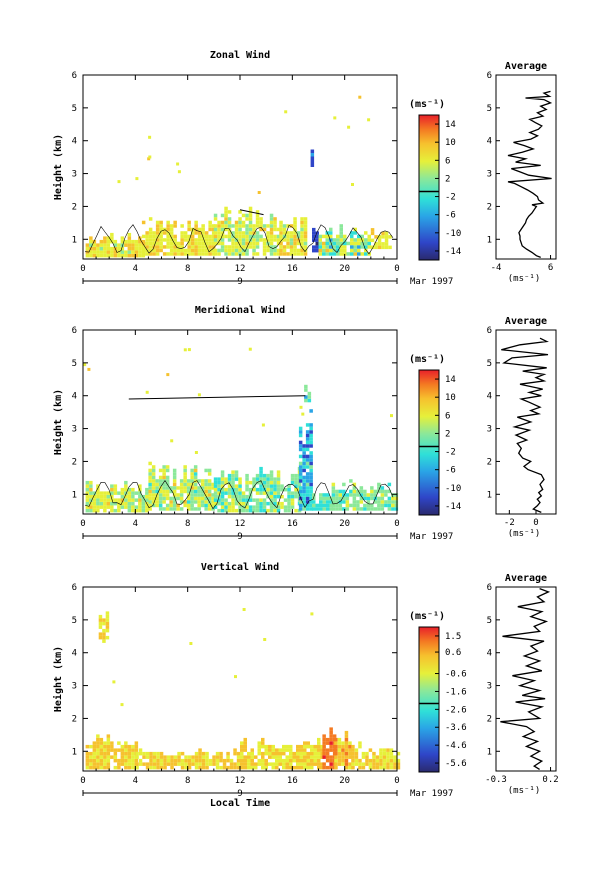  I want to click on colorbar-tick-label: -3.6, so click(456, 728).